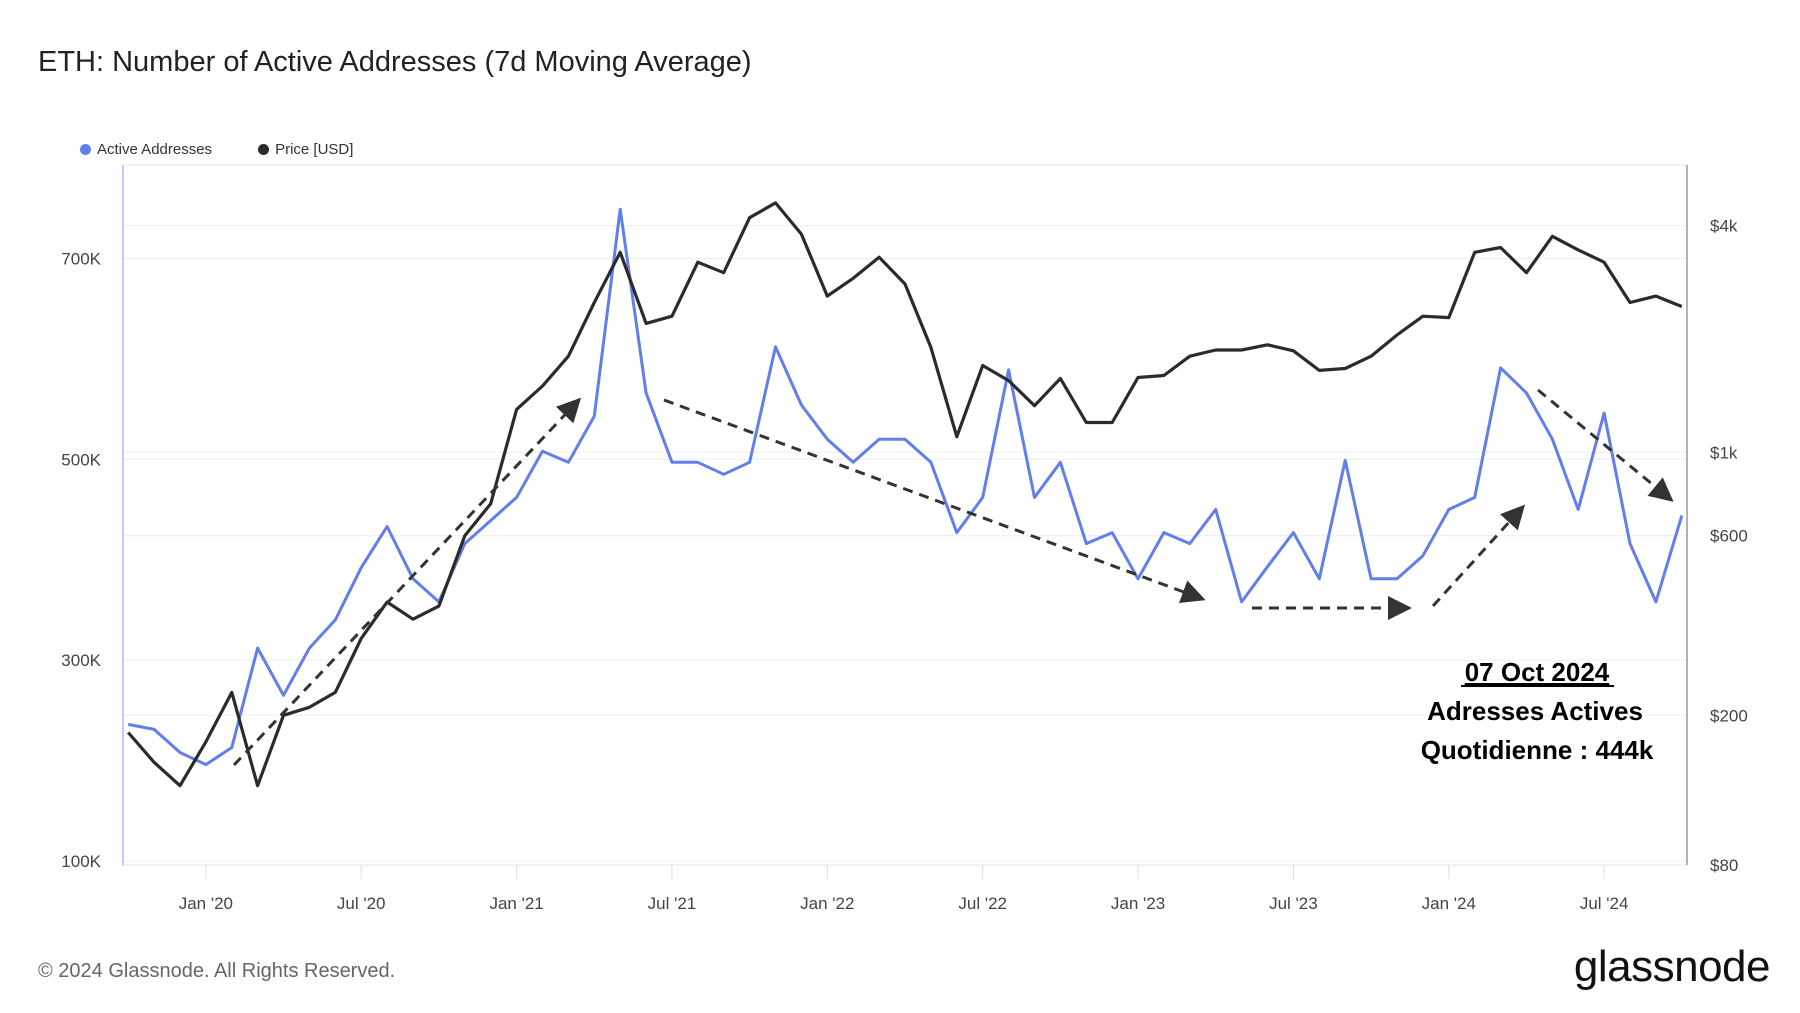 The width and height of the screenshot is (1800, 1013). What do you see at coordinates (1724, 452) in the screenshot?
I see `y-right-tick-label: $1k` at bounding box center [1724, 452].